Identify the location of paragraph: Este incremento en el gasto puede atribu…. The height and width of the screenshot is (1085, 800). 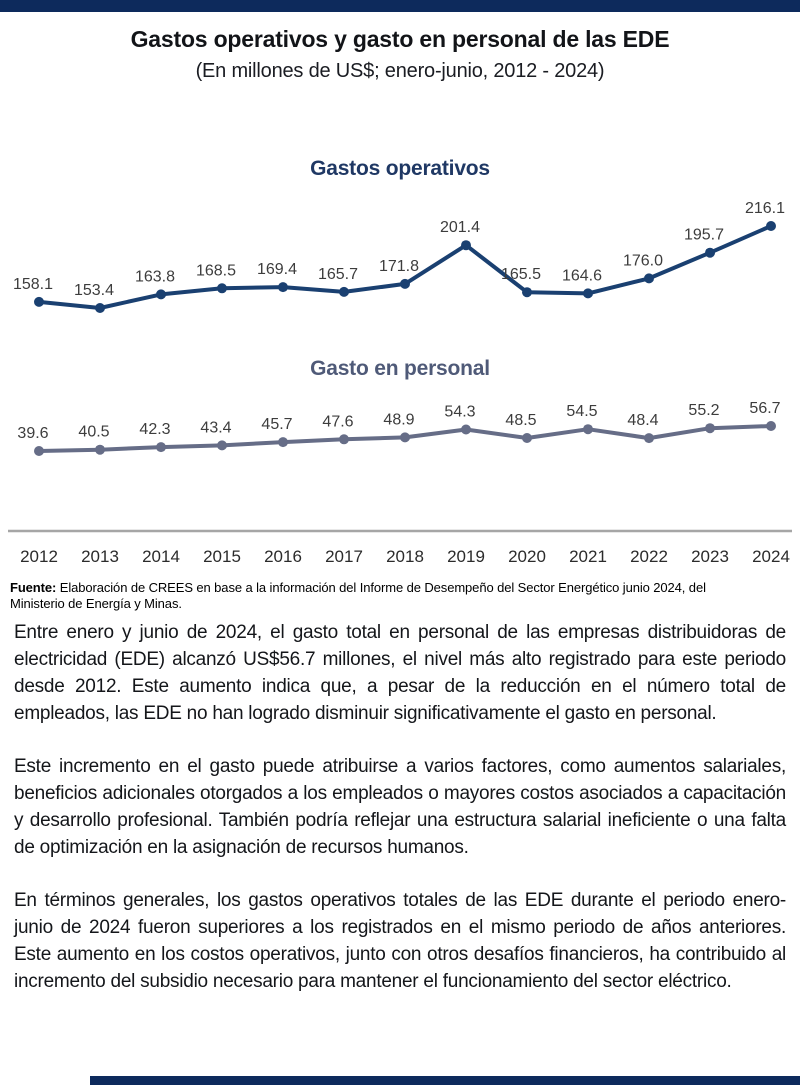
(400, 806).